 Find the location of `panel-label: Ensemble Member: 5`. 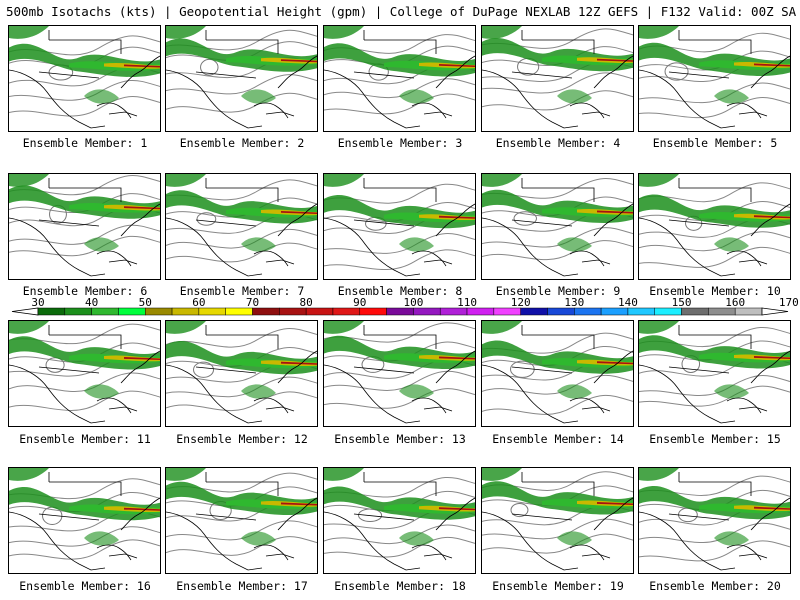

panel-label: Ensemble Member: 5 is located at coordinates (715, 143).